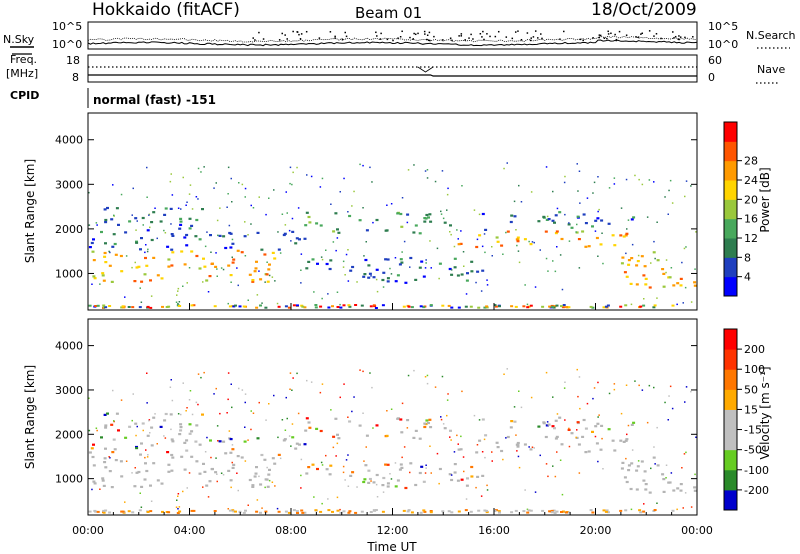  What do you see at coordinates (730, 480) in the screenshot?
I see `velocity-colorbar-segment` at bounding box center [730, 480].